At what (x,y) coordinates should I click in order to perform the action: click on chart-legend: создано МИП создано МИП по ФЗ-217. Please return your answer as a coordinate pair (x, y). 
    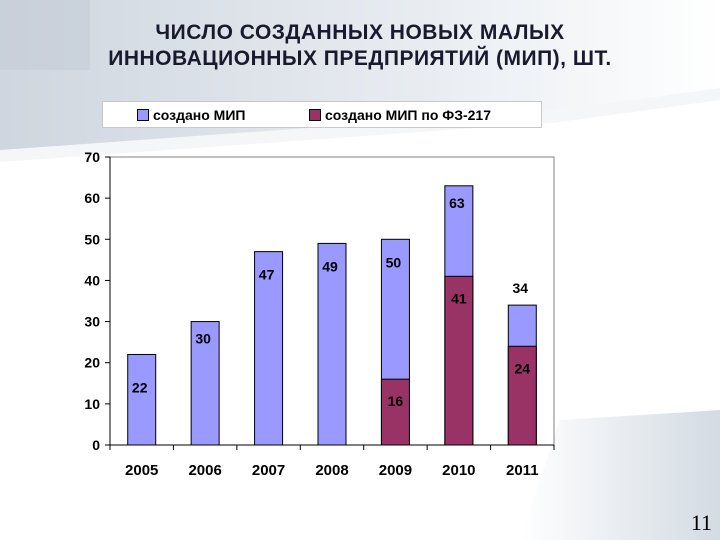
    Looking at the image, I should click on (322, 114).